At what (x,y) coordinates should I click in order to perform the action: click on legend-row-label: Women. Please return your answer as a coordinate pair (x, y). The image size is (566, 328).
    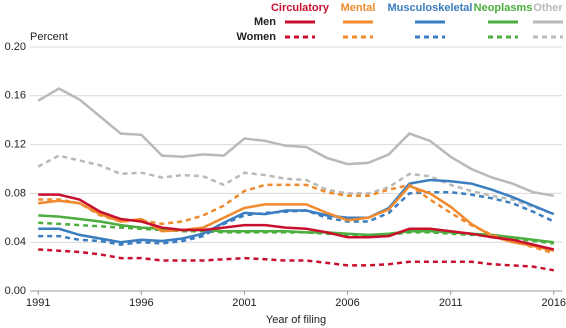
    Looking at the image, I should click on (256, 37).